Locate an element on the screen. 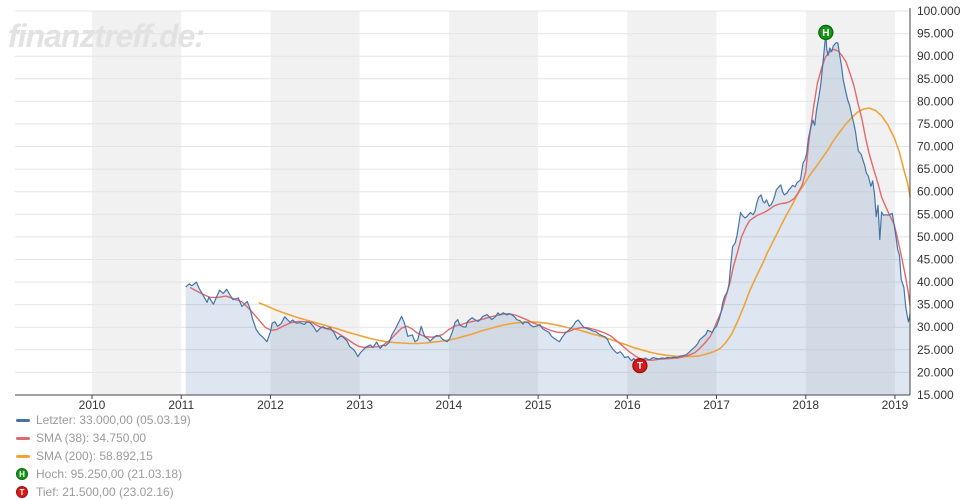 This screenshot has height=500, width=970. y-axis-label-90000: 90.000 is located at coordinates (935, 56).